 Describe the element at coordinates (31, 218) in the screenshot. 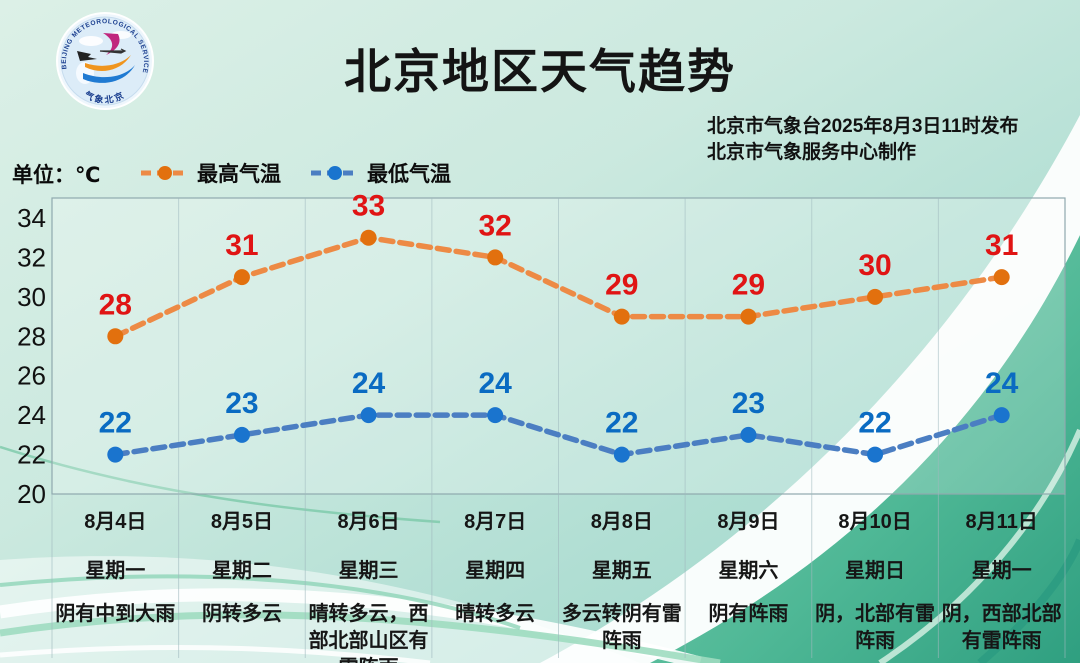

I see `y-axis-tick-label: 34` at that location.